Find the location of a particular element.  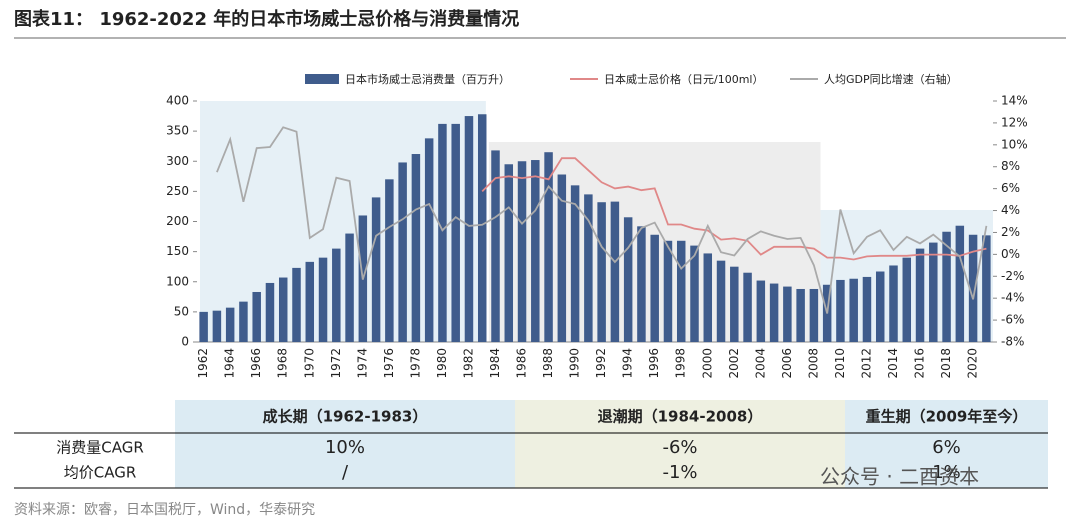

table-cell-bg is located at coordinates (946, 444).